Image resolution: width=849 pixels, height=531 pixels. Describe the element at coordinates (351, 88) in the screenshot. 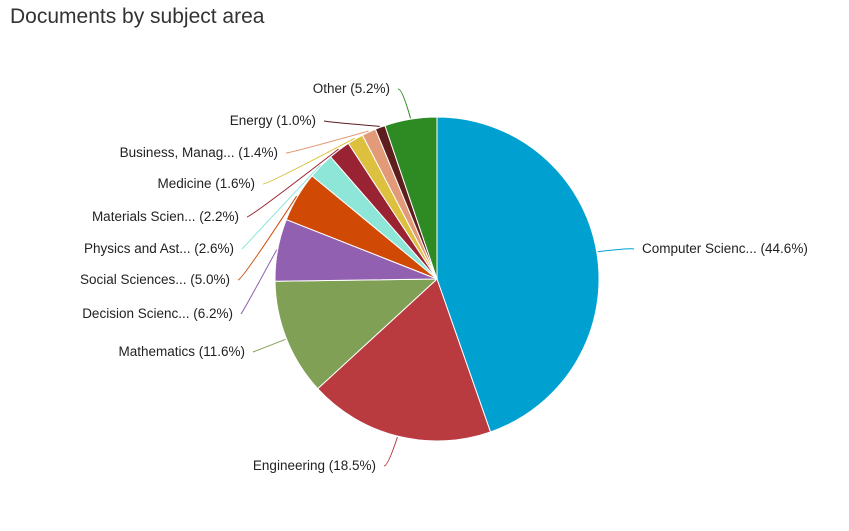

I see `slice-label-other: Other (5.2%)` at that location.